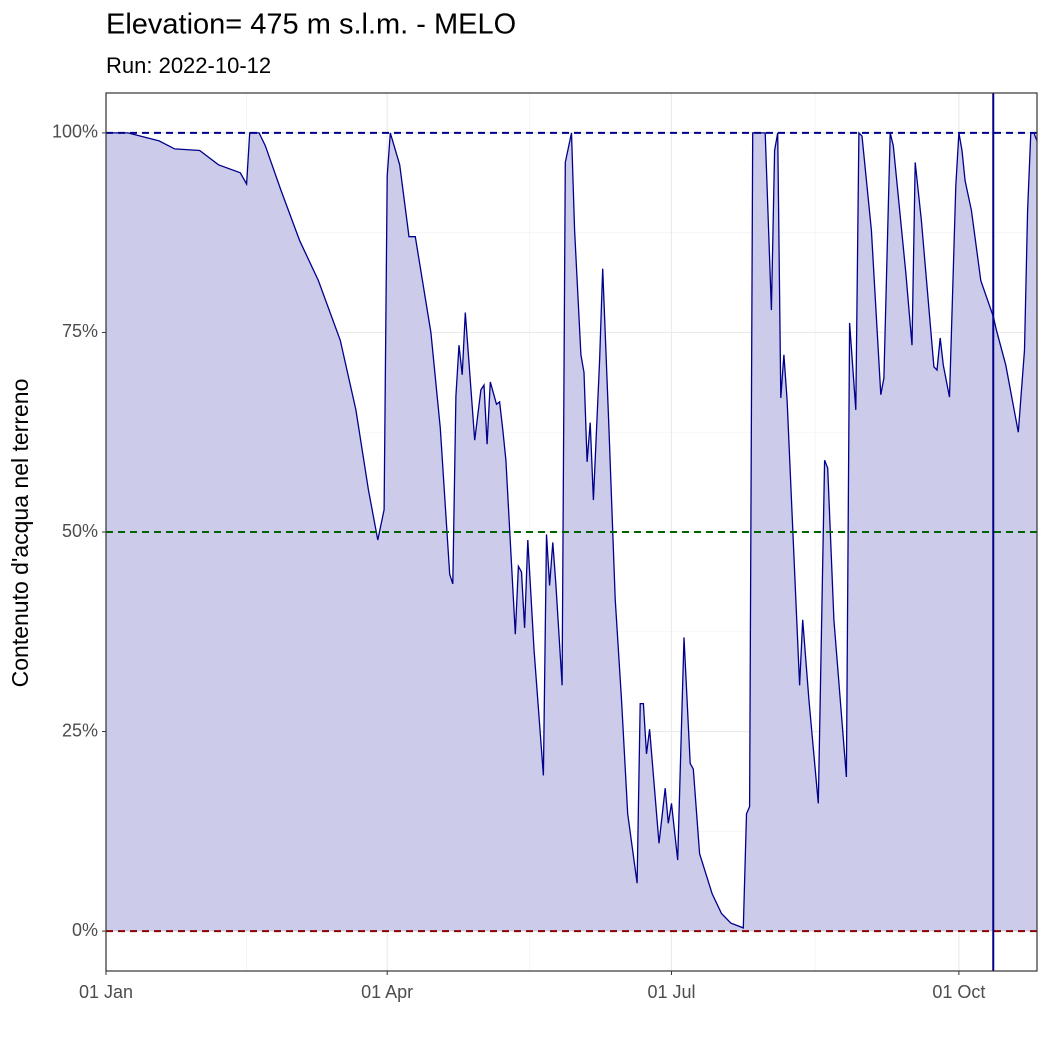 This screenshot has height=1050, width=1050. I want to click on chart-title: Elevation= 475 m s.l.m. - MELO, so click(311, 25).